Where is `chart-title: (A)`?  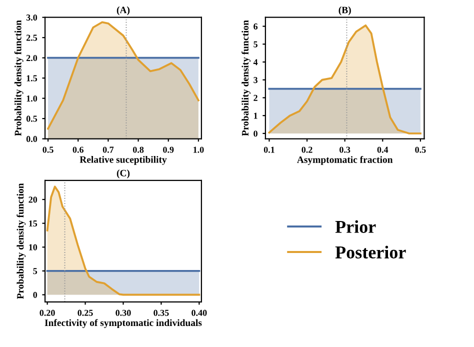
chart-title: (A) is located at coordinates (123, 11).